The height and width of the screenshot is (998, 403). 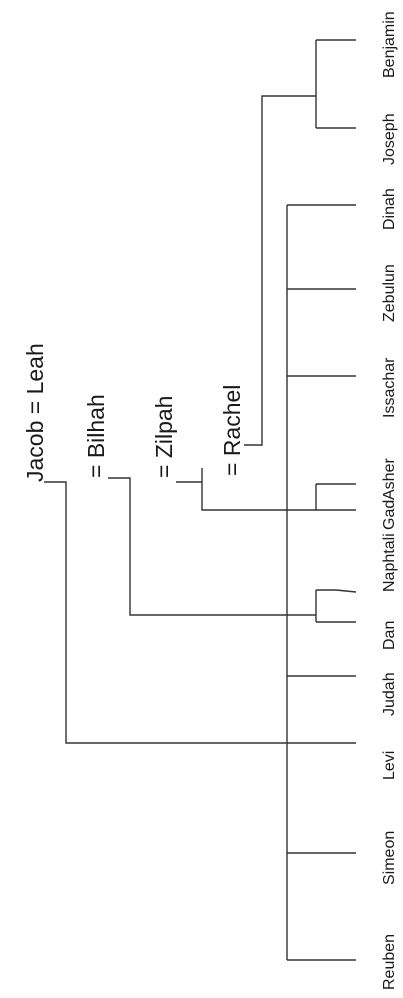 What do you see at coordinates (389, 858) in the screenshot?
I see `child-simeon-label: Simeon` at bounding box center [389, 858].